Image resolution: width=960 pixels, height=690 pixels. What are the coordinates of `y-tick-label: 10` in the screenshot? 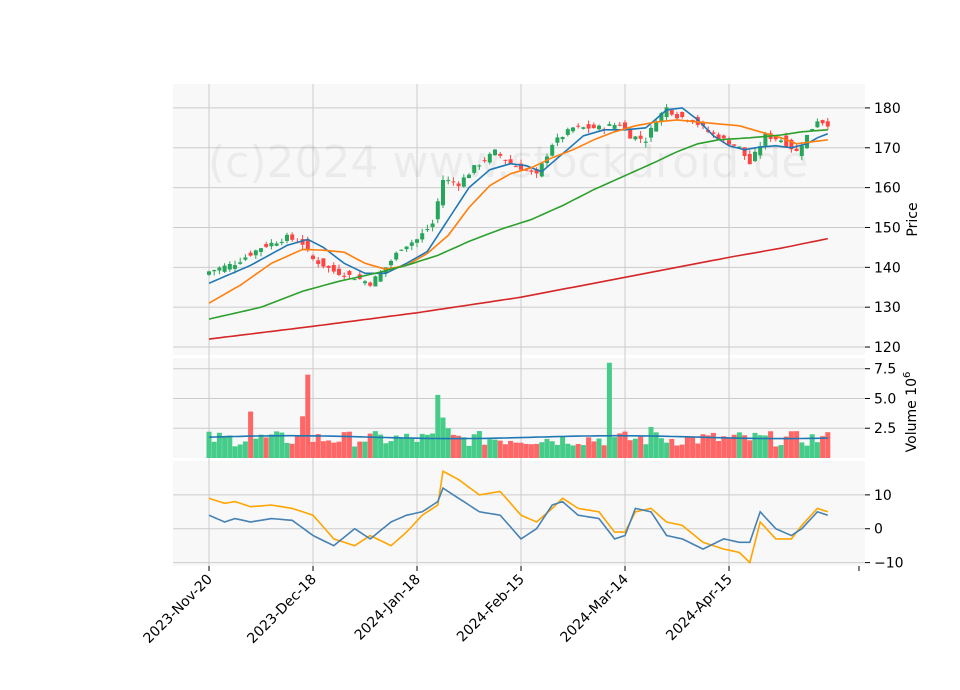 It's located at (883, 496).